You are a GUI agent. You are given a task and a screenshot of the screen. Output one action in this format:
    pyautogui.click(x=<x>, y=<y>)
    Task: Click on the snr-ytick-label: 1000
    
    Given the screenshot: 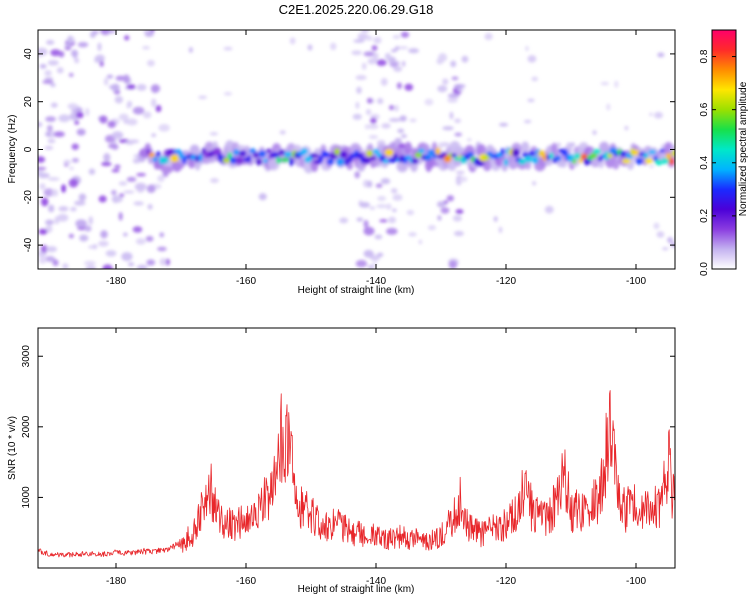 What is the action you would take?
    pyautogui.click(x=26, y=497)
    